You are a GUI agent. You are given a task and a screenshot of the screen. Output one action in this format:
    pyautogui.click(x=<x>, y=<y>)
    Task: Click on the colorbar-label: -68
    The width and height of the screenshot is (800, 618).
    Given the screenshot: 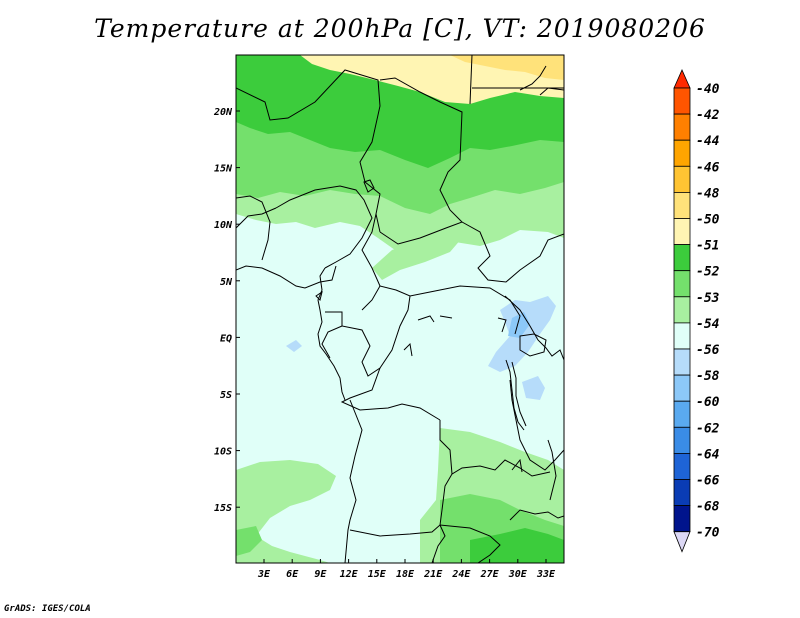 What is the action you would take?
    pyautogui.click(x=708, y=507)
    